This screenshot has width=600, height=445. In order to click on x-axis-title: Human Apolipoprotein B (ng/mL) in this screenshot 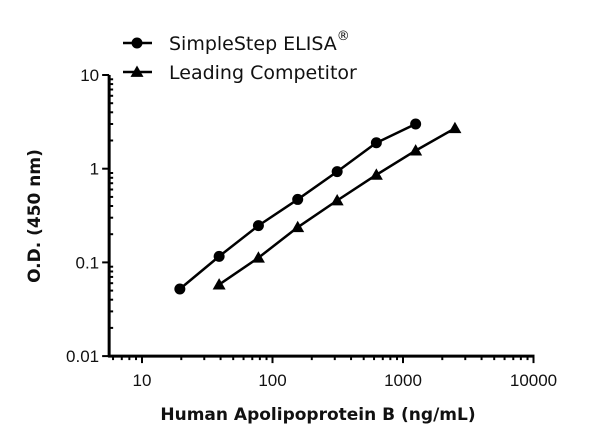, I will do `click(317, 415)`.